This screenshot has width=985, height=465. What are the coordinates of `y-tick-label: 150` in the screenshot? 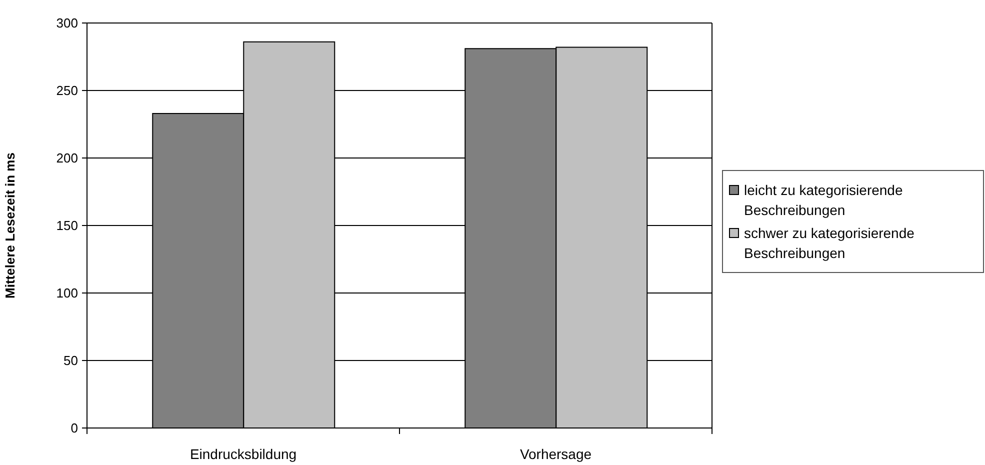 It's located at (67, 226).